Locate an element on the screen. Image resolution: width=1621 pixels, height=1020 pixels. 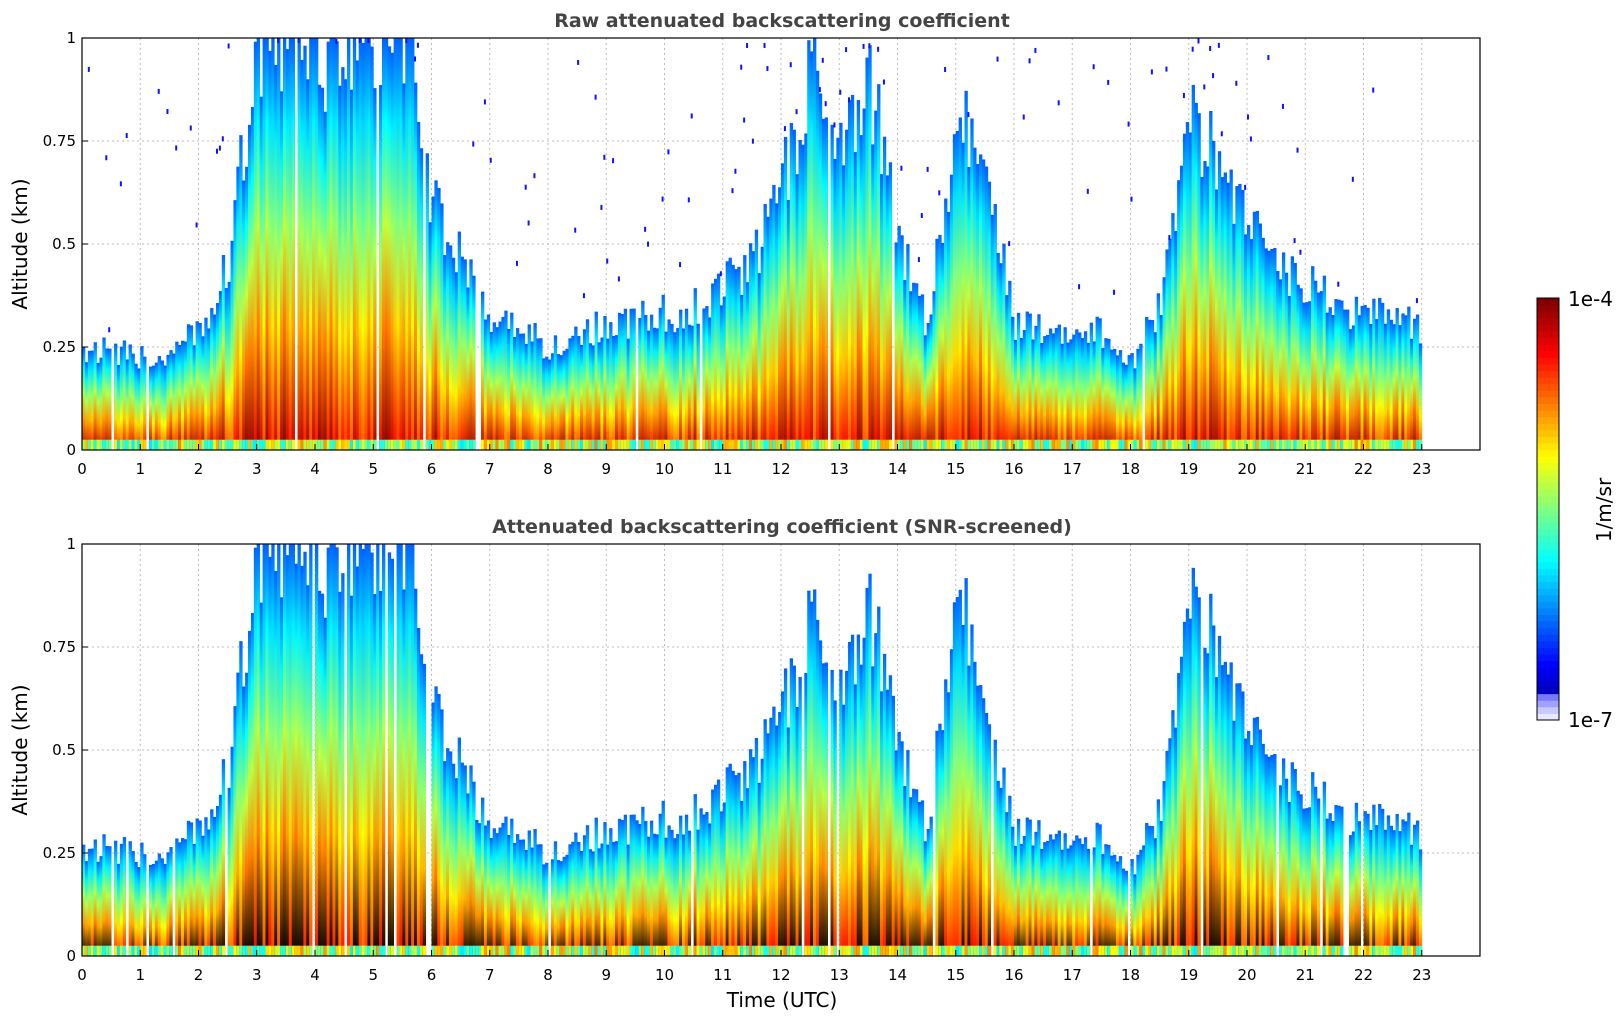
panel-raw-x-ticks: 0 1 2 3 4 5 6 7 8 9 10 11 12 13 14 15 16 17 18 19 20 21 22 23 is located at coordinates (754, 461).